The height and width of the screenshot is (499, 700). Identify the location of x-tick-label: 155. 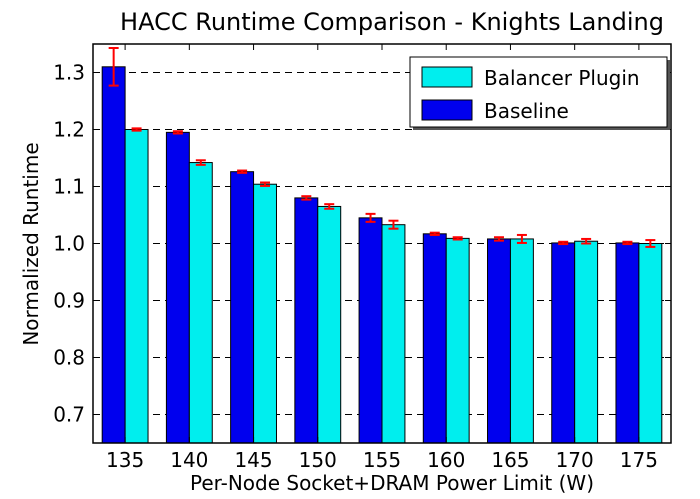
(382, 460).